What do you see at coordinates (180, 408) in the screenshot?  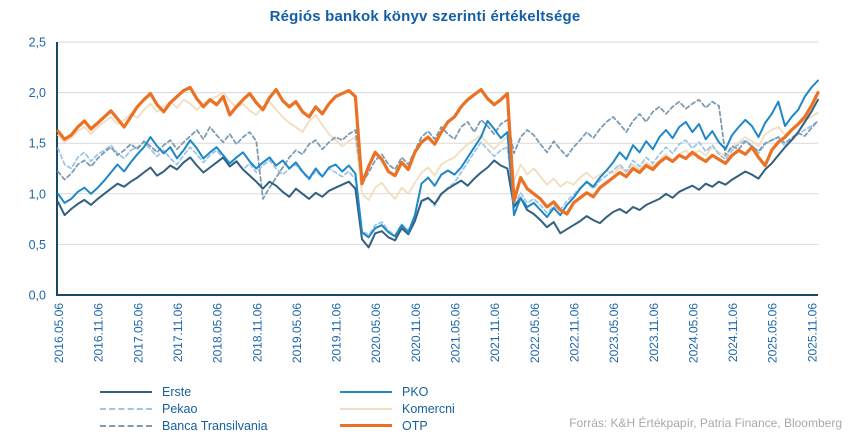 I see `legend-label-pekao: Pekao` at bounding box center [180, 408].